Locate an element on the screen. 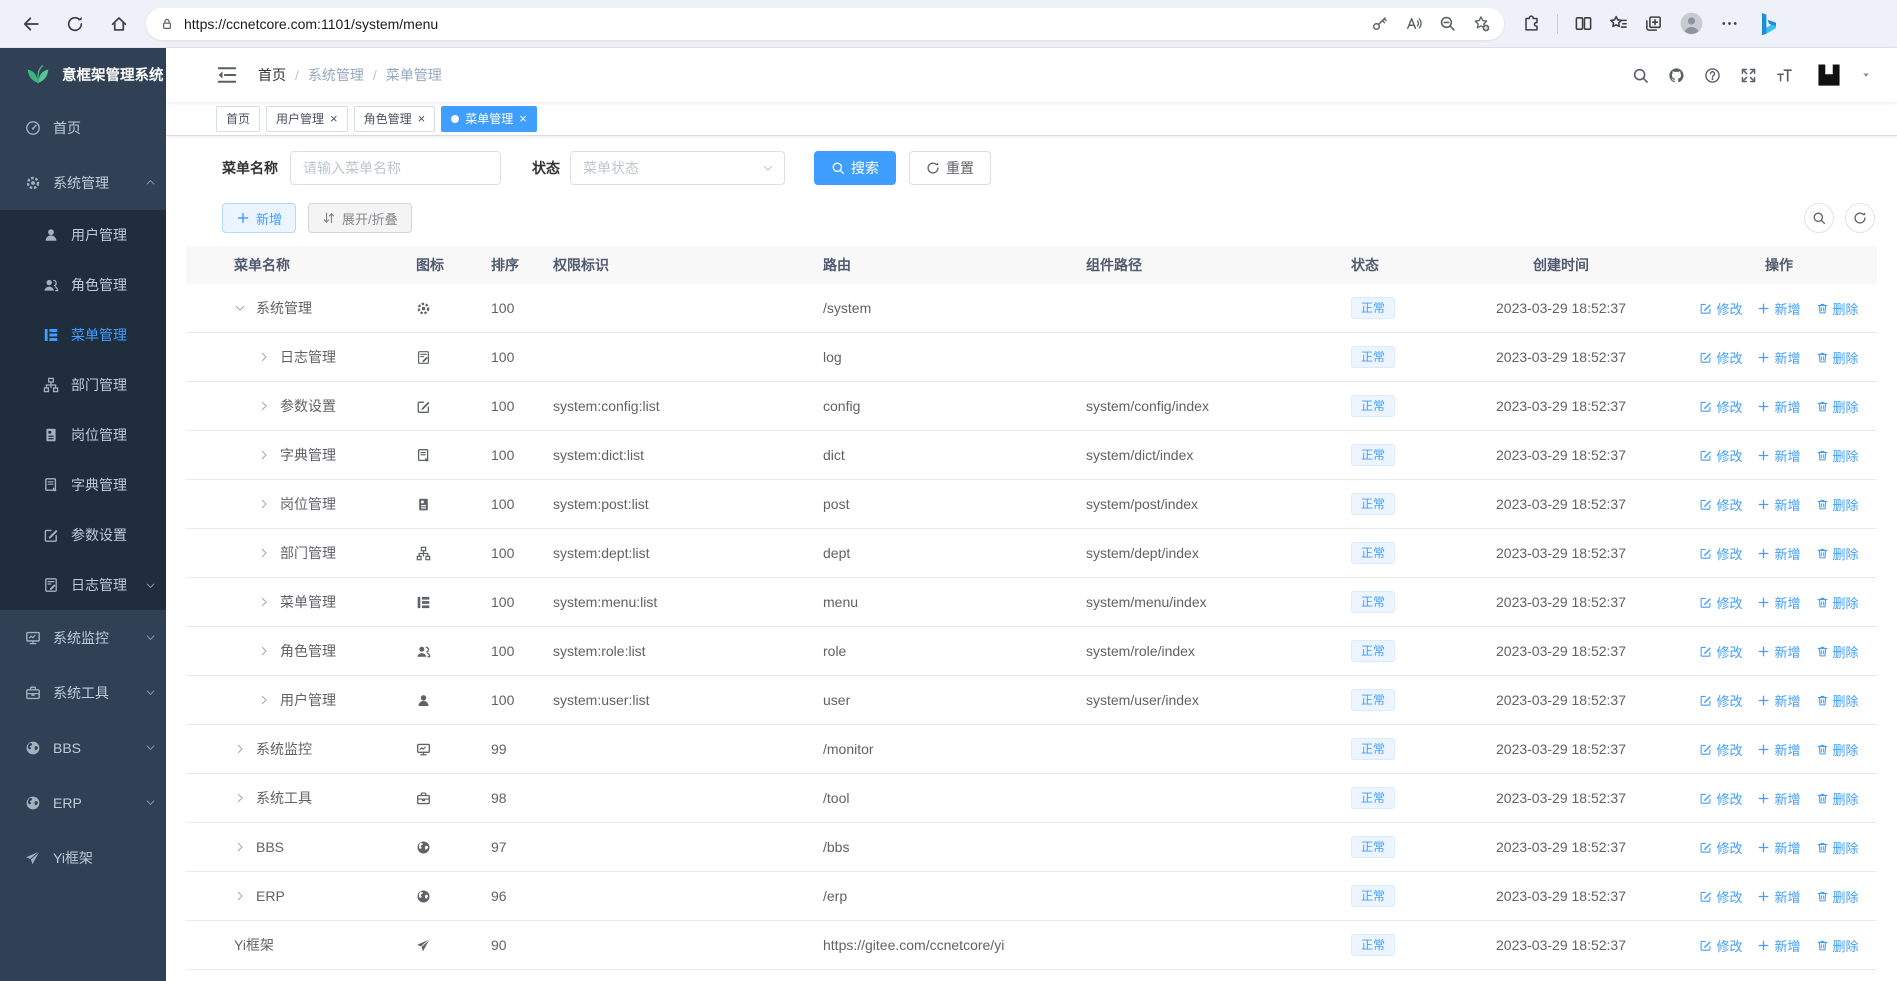 This screenshot has width=1897, height=981. app-logo: 意框架管理系统 is located at coordinates (83, 74).